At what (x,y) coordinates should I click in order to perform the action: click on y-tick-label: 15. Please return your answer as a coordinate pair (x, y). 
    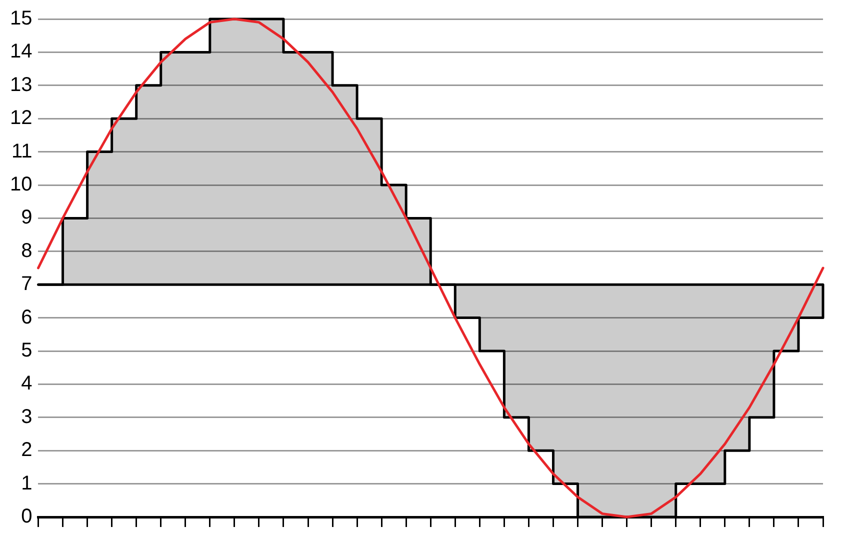
    Looking at the image, I should click on (21, 19).